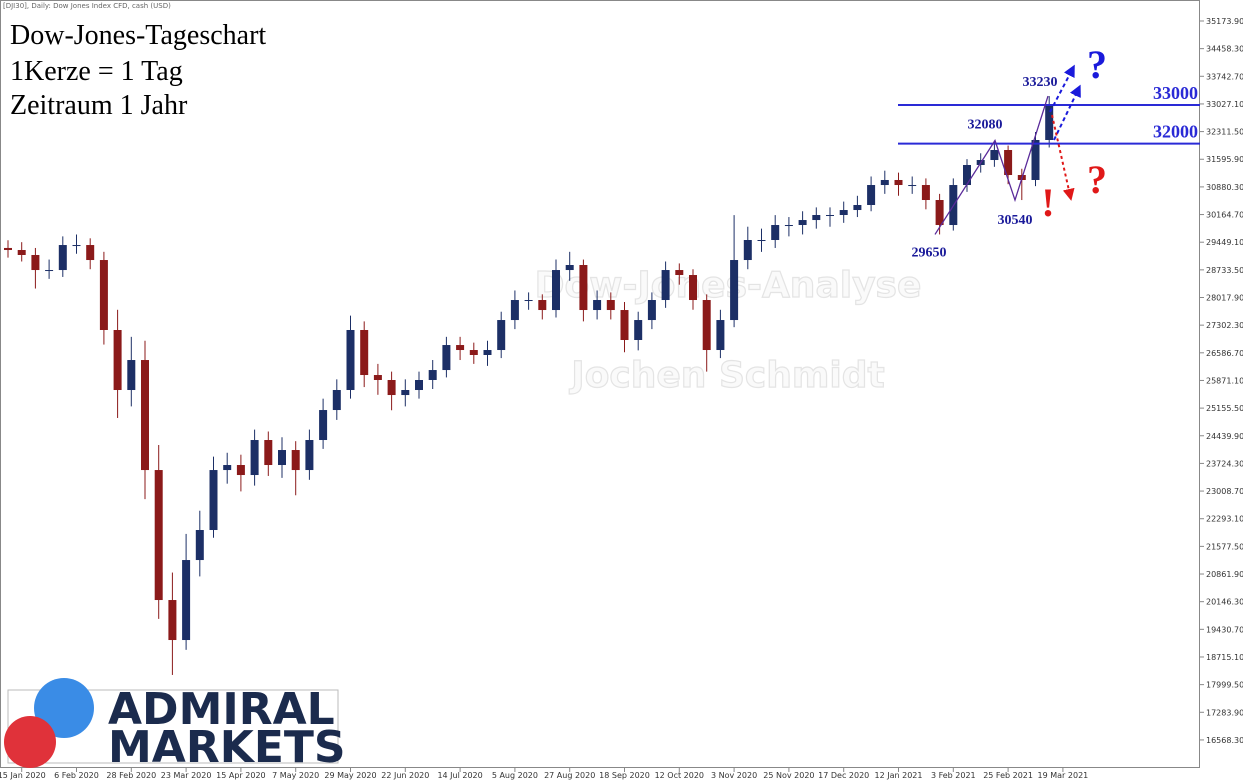 The height and width of the screenshot is (782, 1243). What do you see at coordinates (1047, 202) in the screenshot?
I see `sign: !` at bounding box center [1047, 202].